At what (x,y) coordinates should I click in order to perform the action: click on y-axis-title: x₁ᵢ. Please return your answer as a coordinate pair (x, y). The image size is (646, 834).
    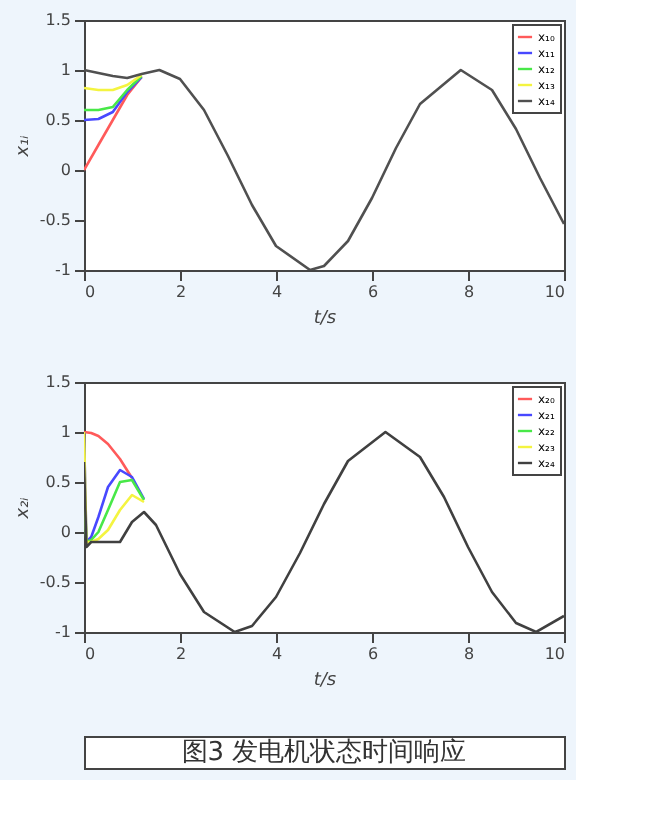
    Looking at the image, I should click on (23, 146).